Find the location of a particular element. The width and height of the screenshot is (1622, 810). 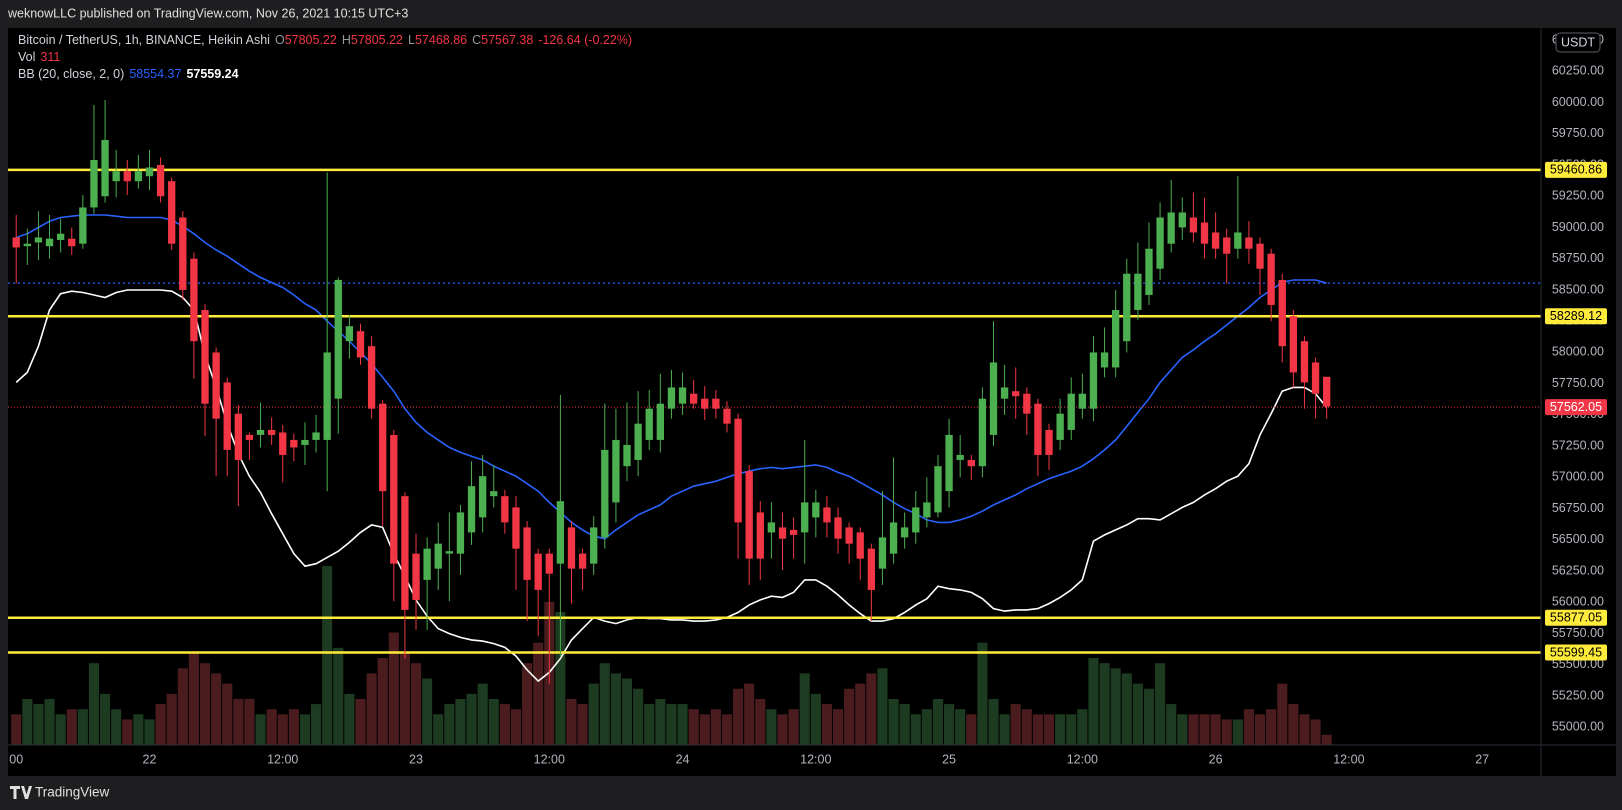

currency-label: USDT is located at coordinates (1578, 42).